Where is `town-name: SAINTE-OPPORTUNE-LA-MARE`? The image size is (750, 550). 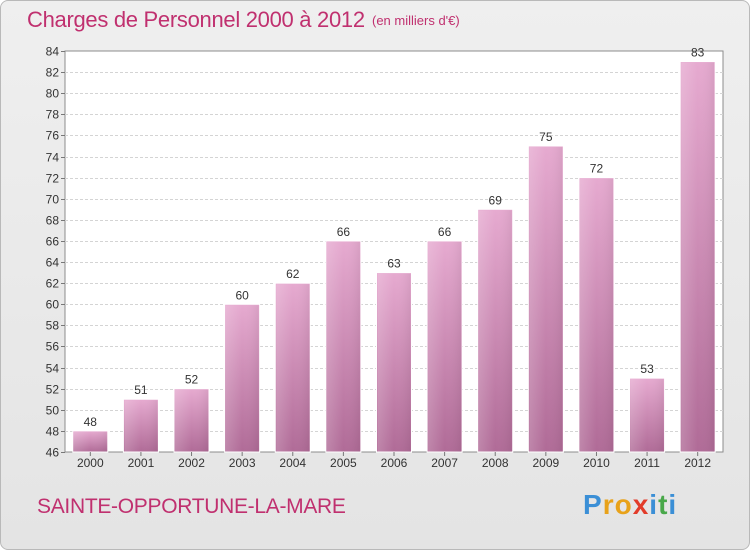
town-name: SAINTE-OPPORTUNE-LA-MARE is located at coordinates (191, 506).